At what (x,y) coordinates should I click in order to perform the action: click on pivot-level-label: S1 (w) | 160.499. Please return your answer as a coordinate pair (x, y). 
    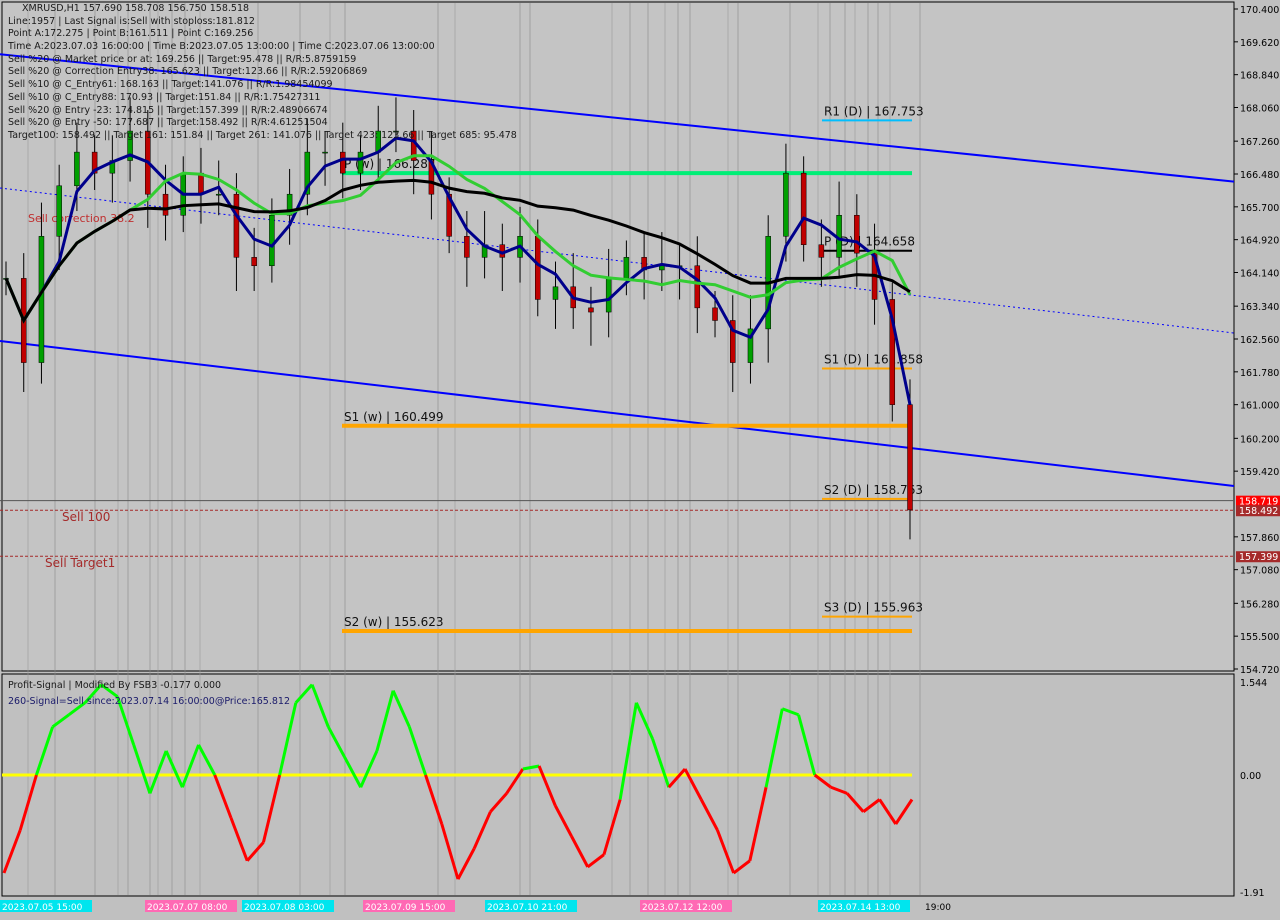
    Looking at the image, I should click on (394, 417).